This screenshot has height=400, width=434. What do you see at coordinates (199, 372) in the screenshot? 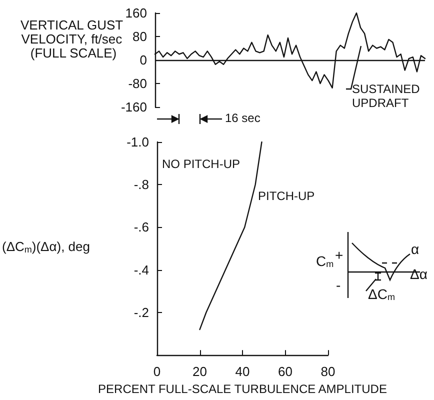
I see `x-tick-label: 20` at bounding box center [199, 372].